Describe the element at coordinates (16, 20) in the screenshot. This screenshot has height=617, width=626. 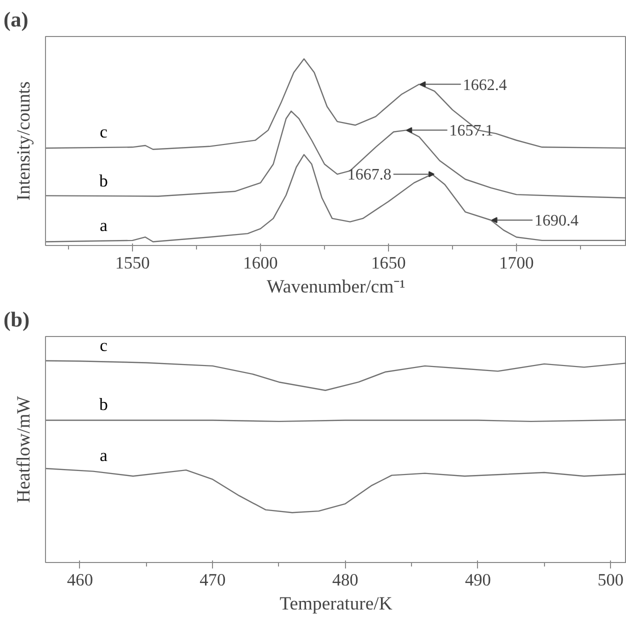
I see `chart-title: (a)` at that location.